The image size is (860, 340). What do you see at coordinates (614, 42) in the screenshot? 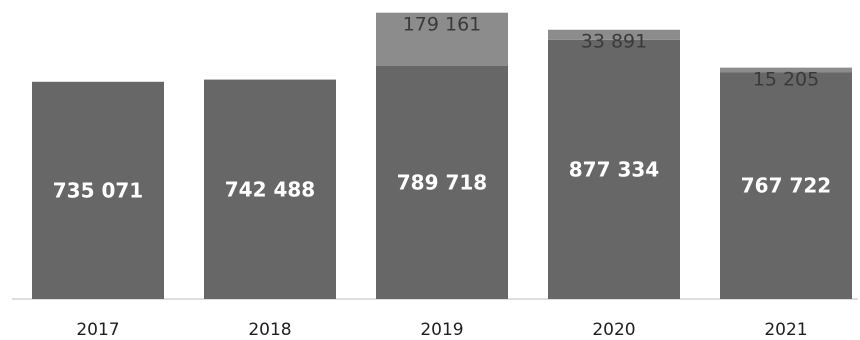
I see `data-label-top-2020: 33 891` at bounding box center [614, 42].